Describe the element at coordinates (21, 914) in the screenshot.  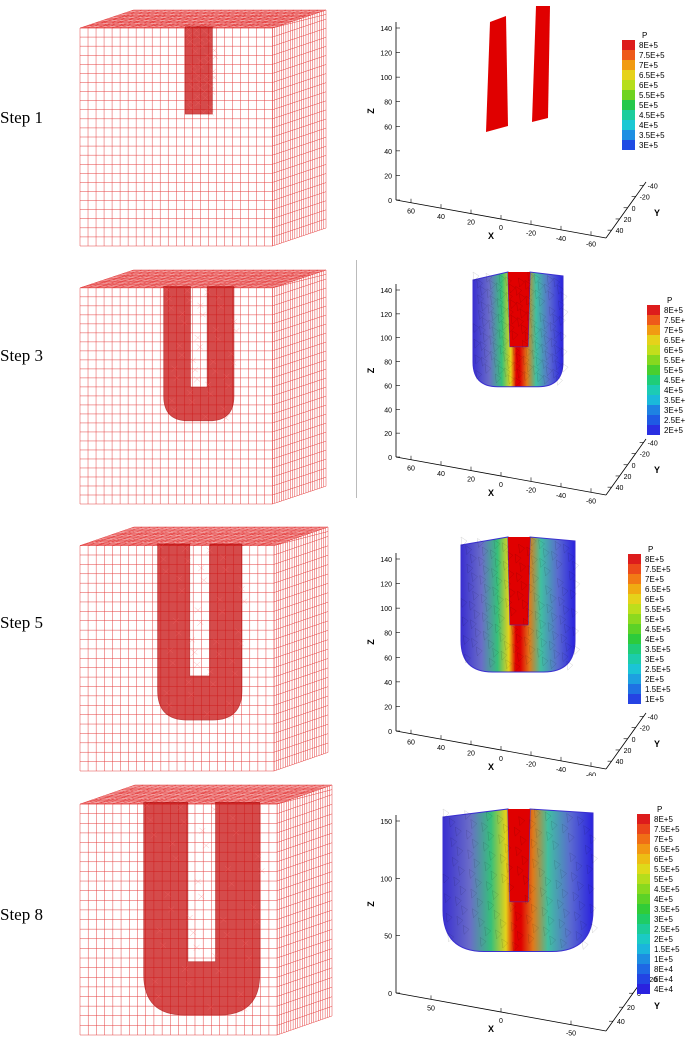
I see `step-label: Step 8` at that location.